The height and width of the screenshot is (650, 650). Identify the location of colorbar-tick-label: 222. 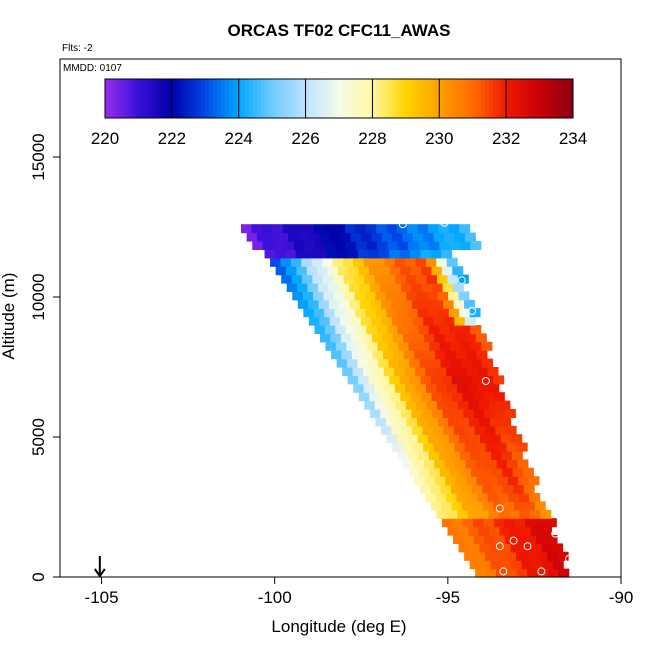
(172, 138).